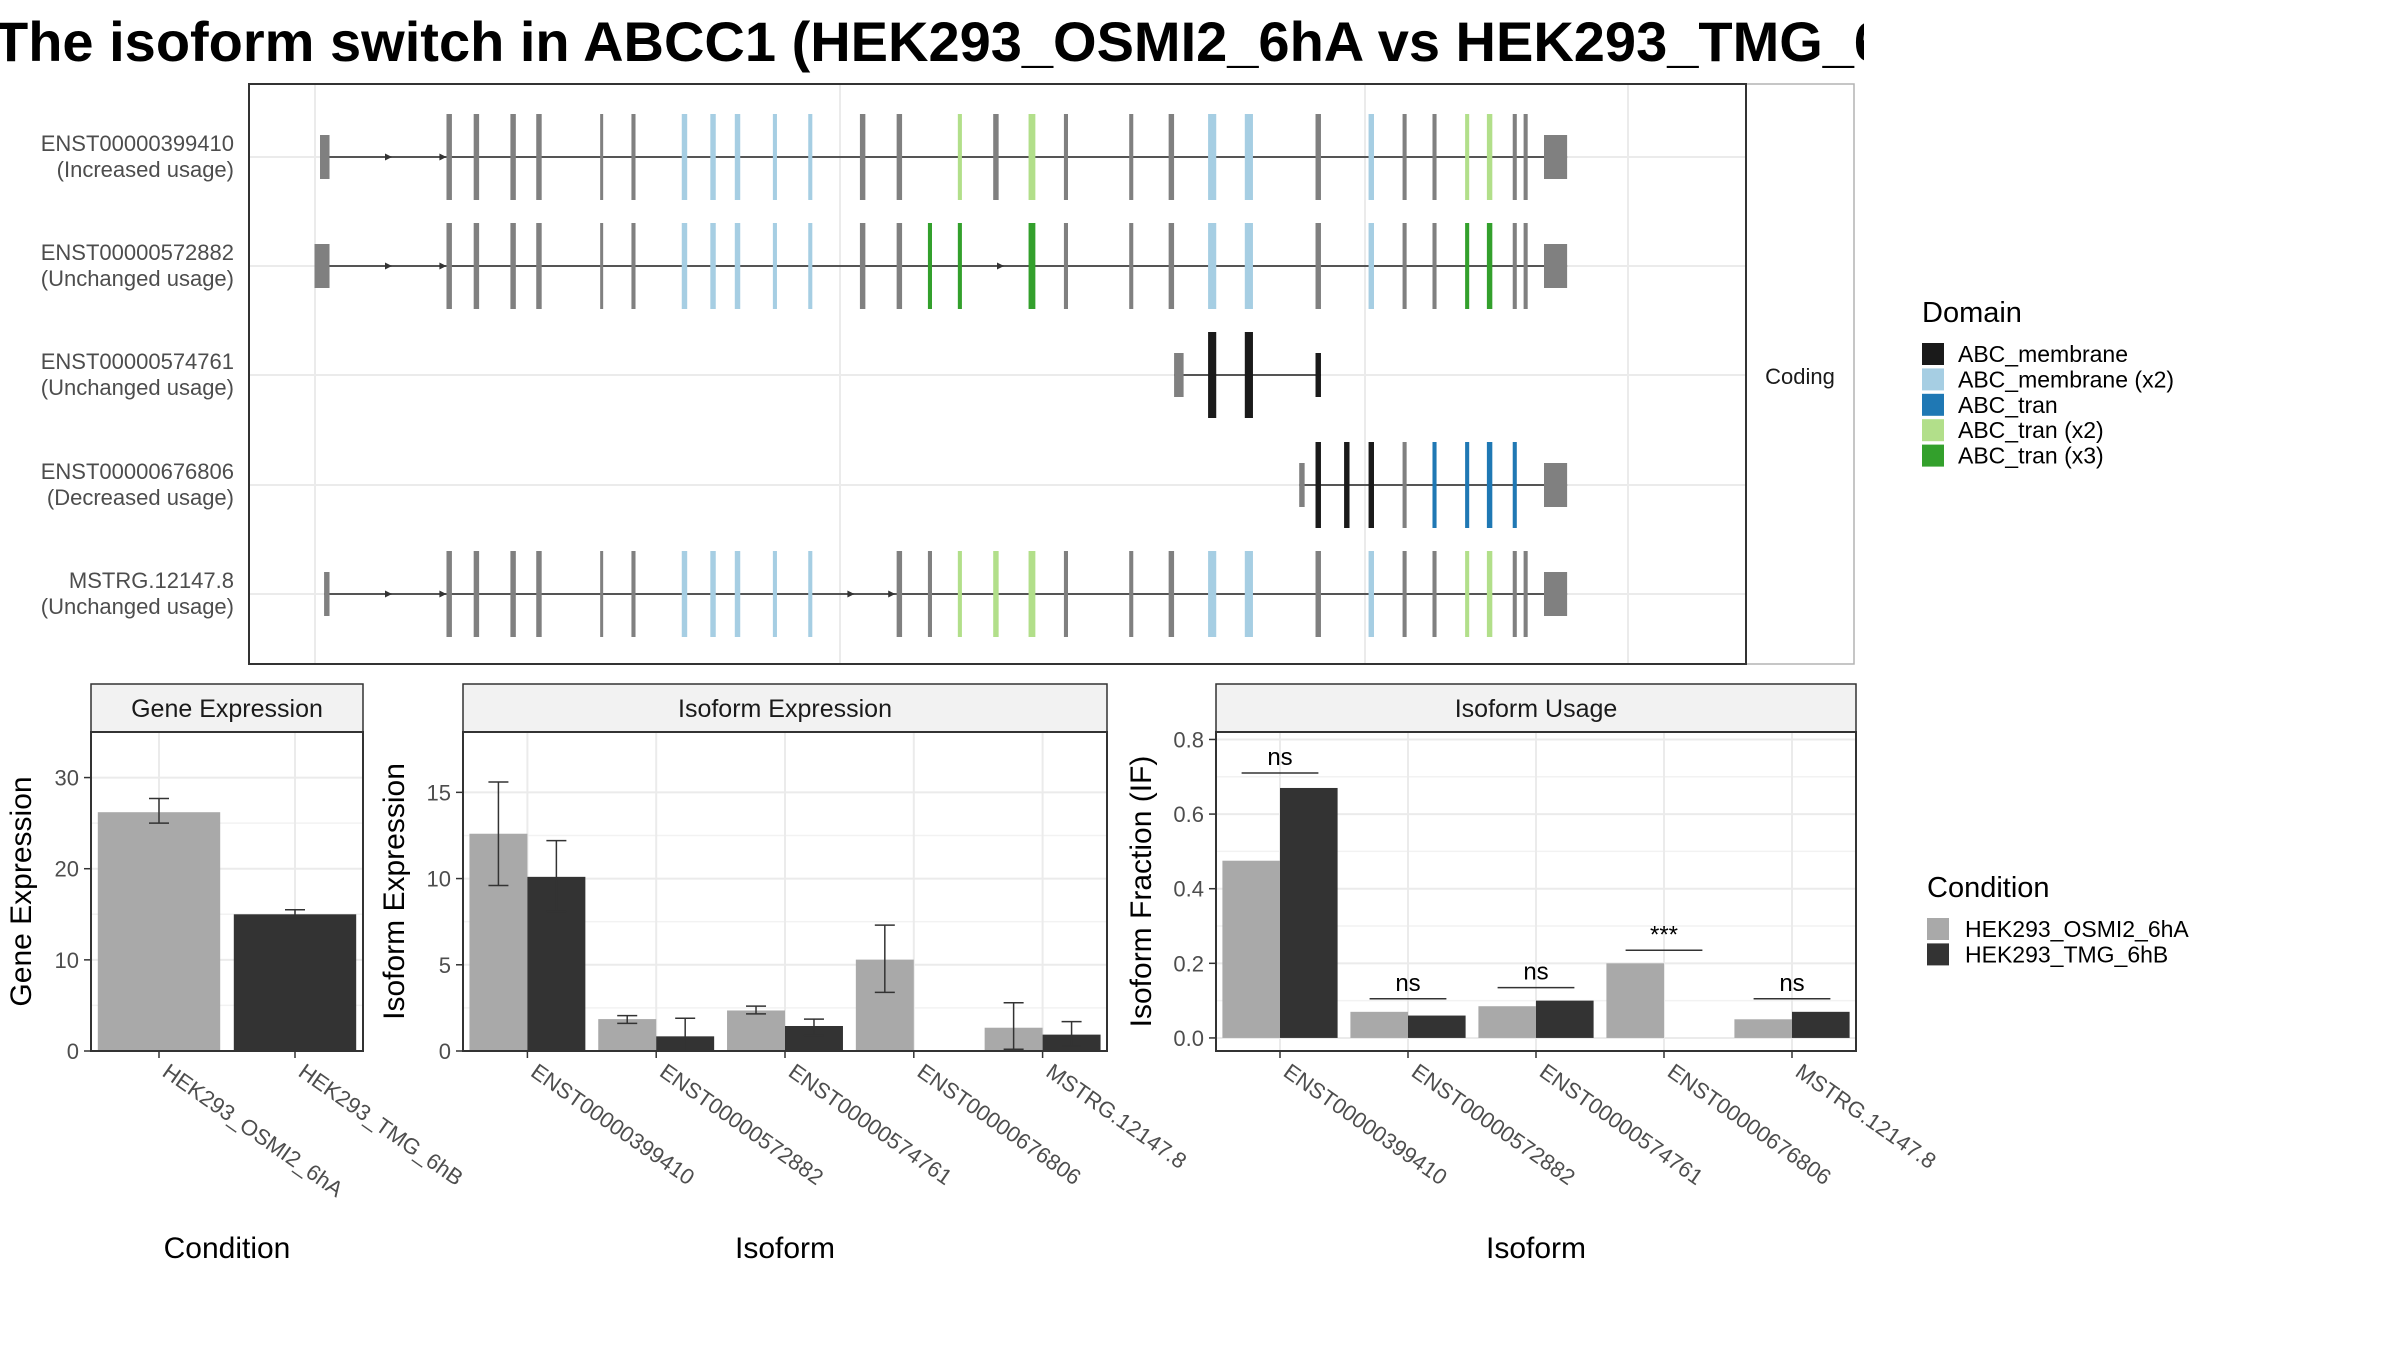 This screenshot has height=1350, width=2400. Describe the element at coordinates (946, 594) in the screenshot. I see `transcript-MSTRG.12147.8` at that location.